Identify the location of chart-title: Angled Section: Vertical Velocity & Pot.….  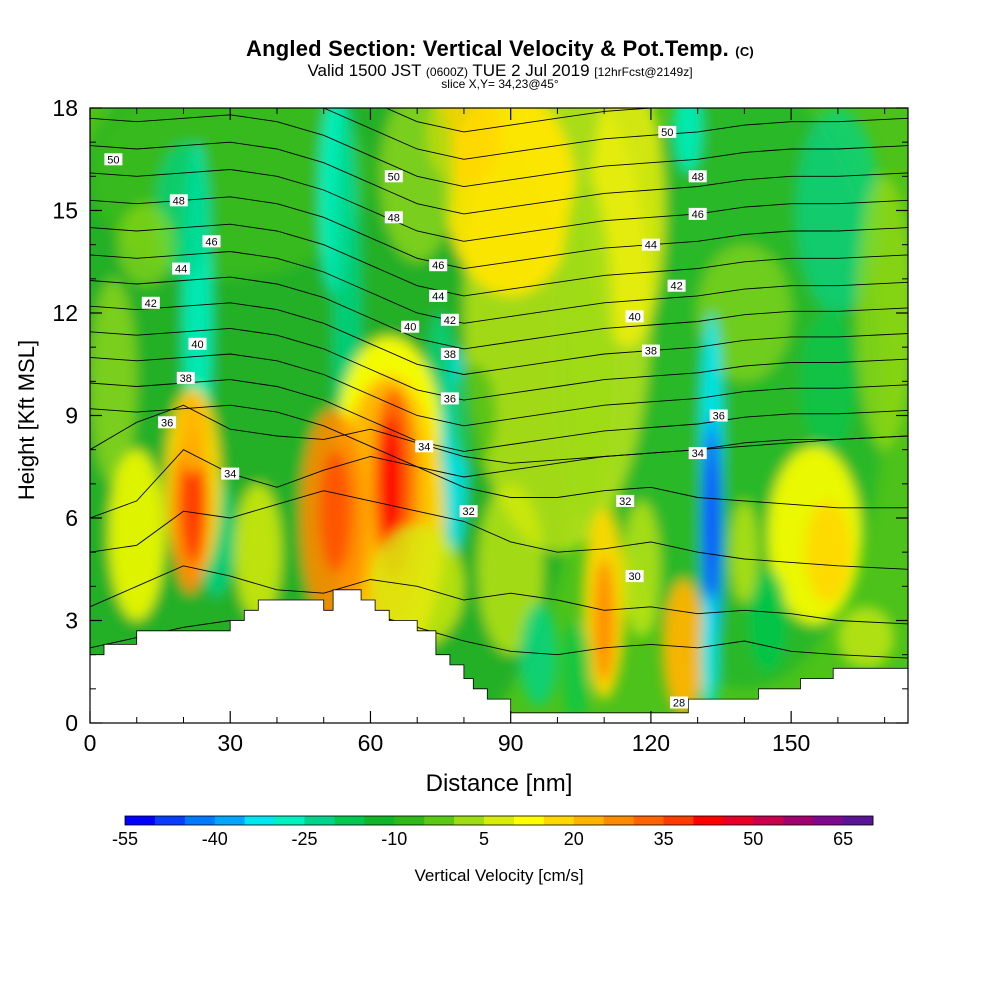
(500, 49).